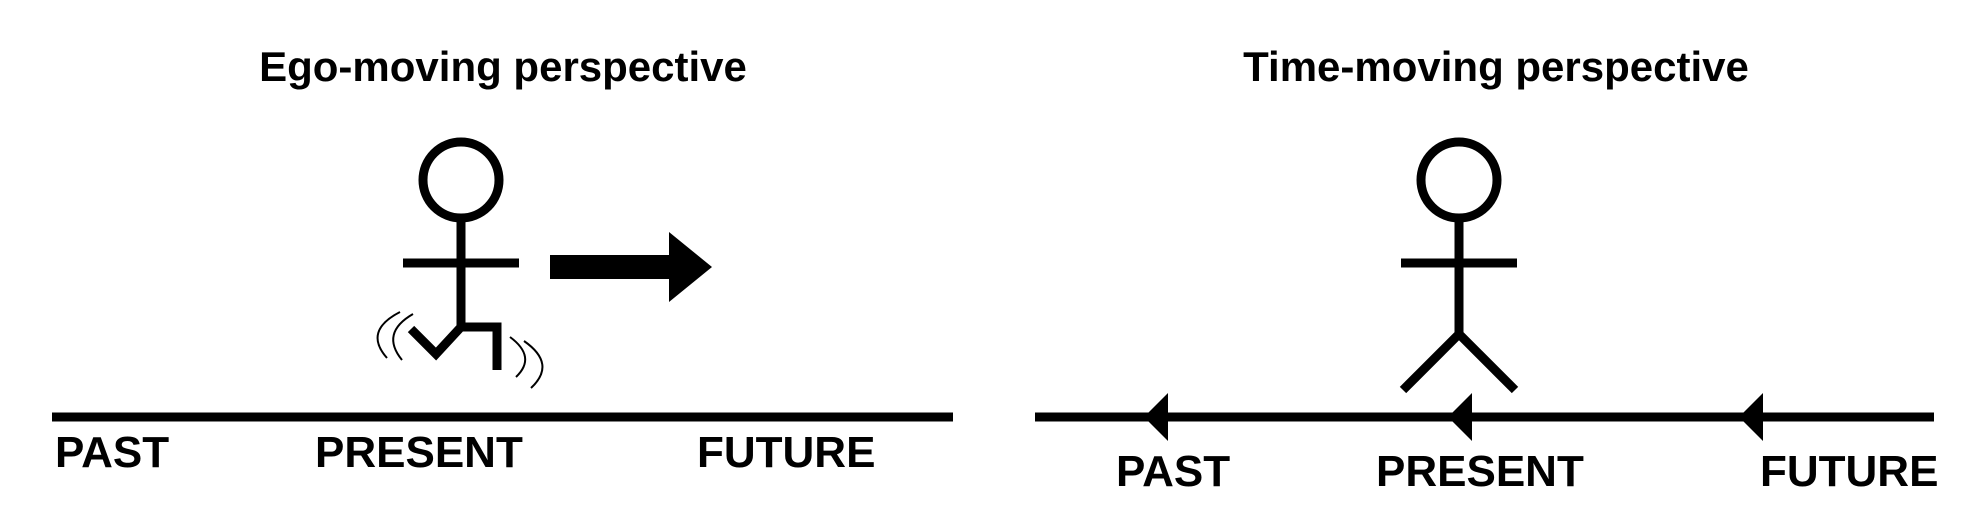 Image resolution: width=1984 pixels, height=516 pixels. Describe the element at coordinates (631, 267) in the screenshot. I see `forward-arrow-icon` at that location.